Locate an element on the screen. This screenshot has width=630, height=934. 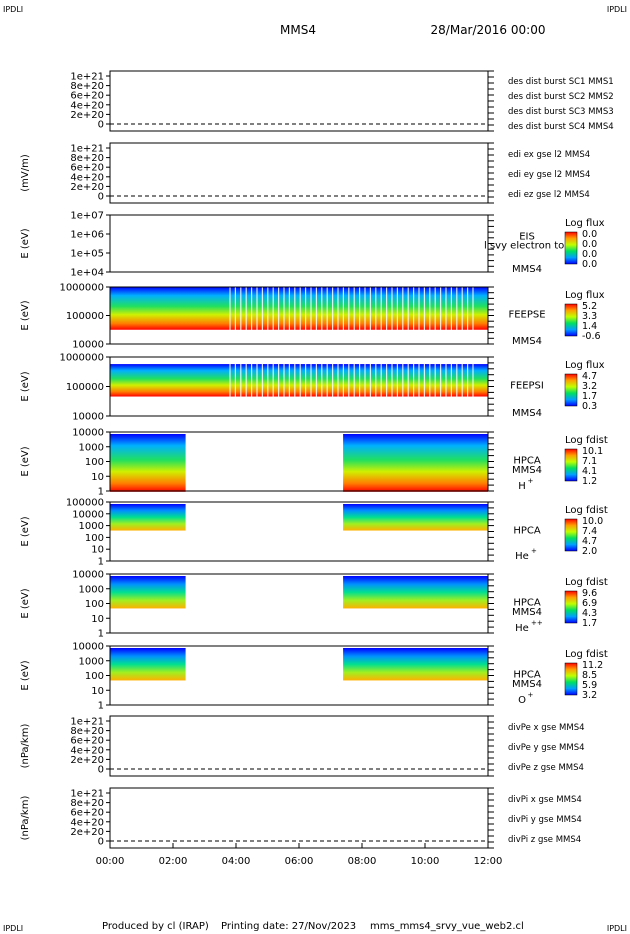
y-tick-label: 1e+07 is located at coordinates (87, 216).